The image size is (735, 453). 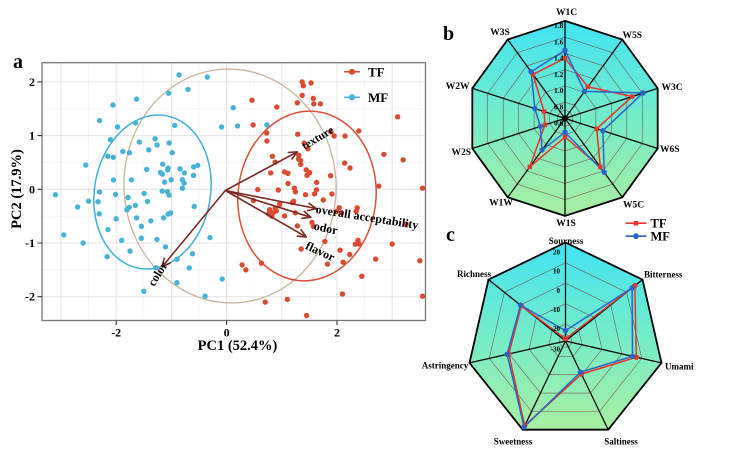 What do you see at coordinates (458, 87) in the screenshot?
I see `svg-text: W2W` at bounding box center [458, 87].